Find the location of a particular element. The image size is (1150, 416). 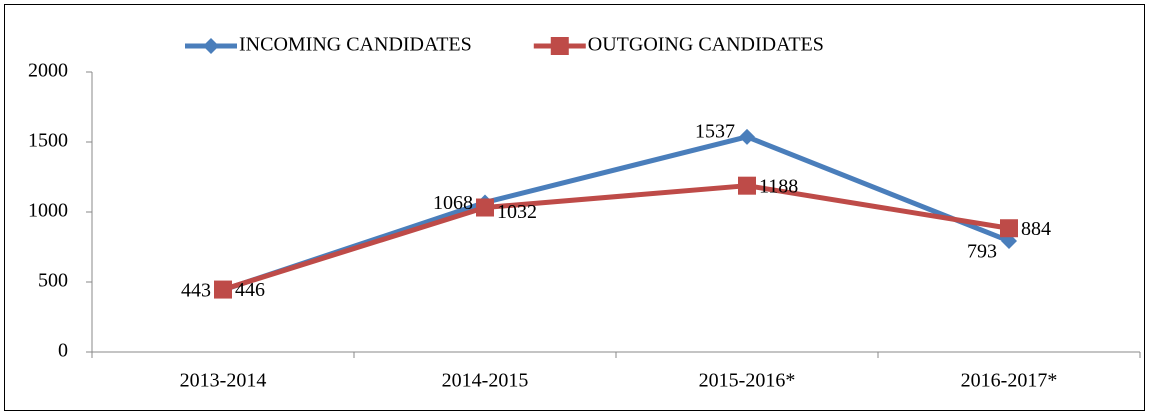

x-tick-label: 2015-2016* is located at coordinates (747, 381).